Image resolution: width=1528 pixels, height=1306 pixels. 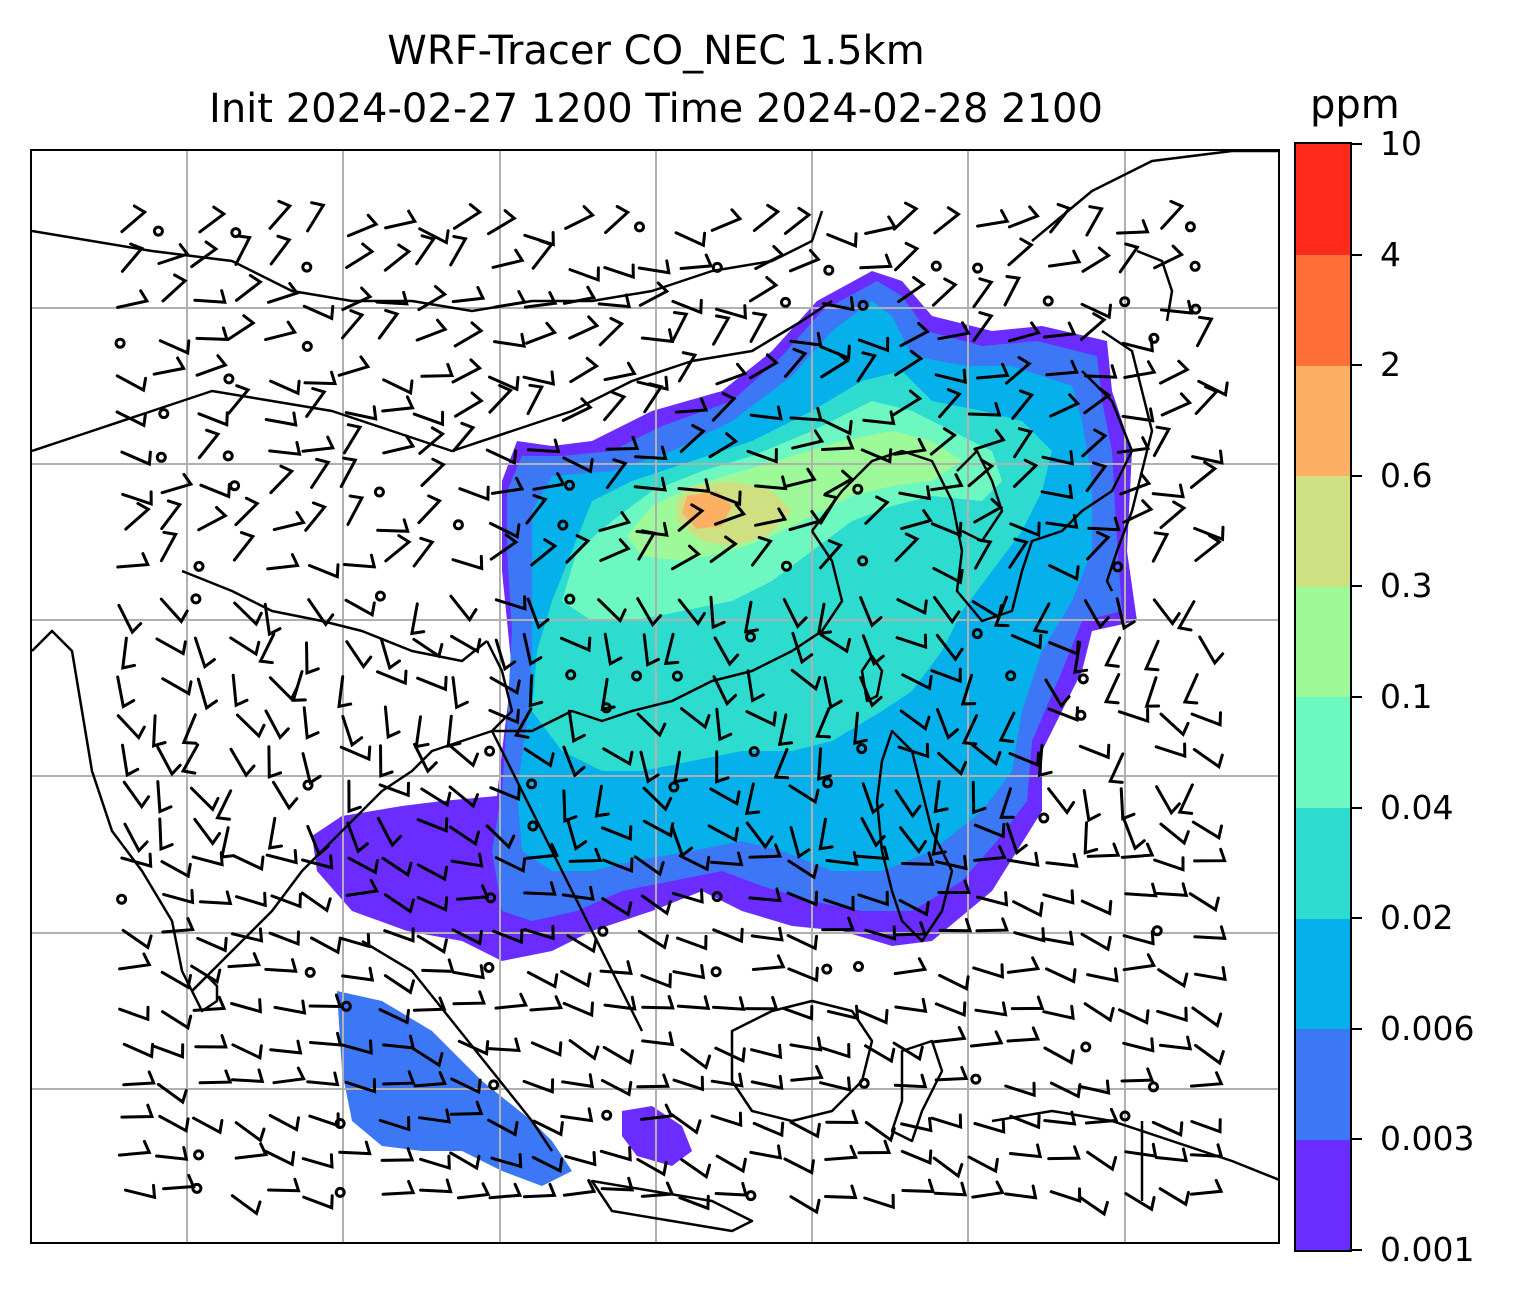 I want to click on colorbar-segment, so click(x=1323, y=753).